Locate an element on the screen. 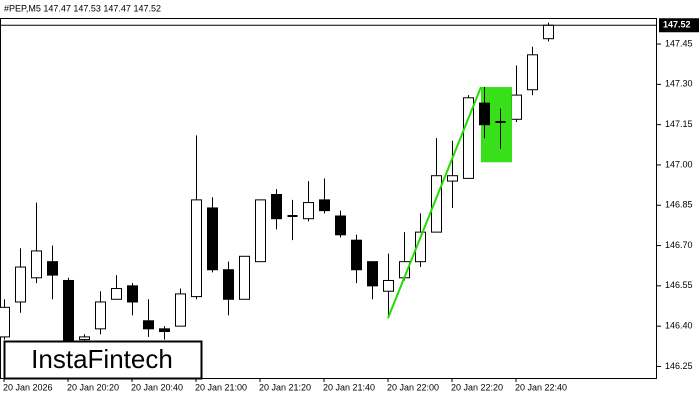 This screenshot has height=400, width=700. chart-title: #PEP,M5 147.47 147.53 147.47 147.52 is located at coordinates (82, 8).